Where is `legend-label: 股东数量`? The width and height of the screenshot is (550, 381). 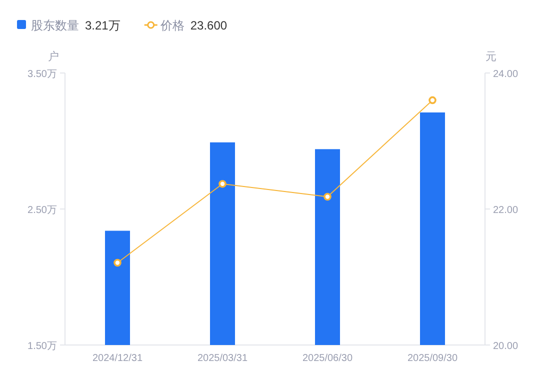
legend-label: 股东数量 is located at coordinates (55, 25).